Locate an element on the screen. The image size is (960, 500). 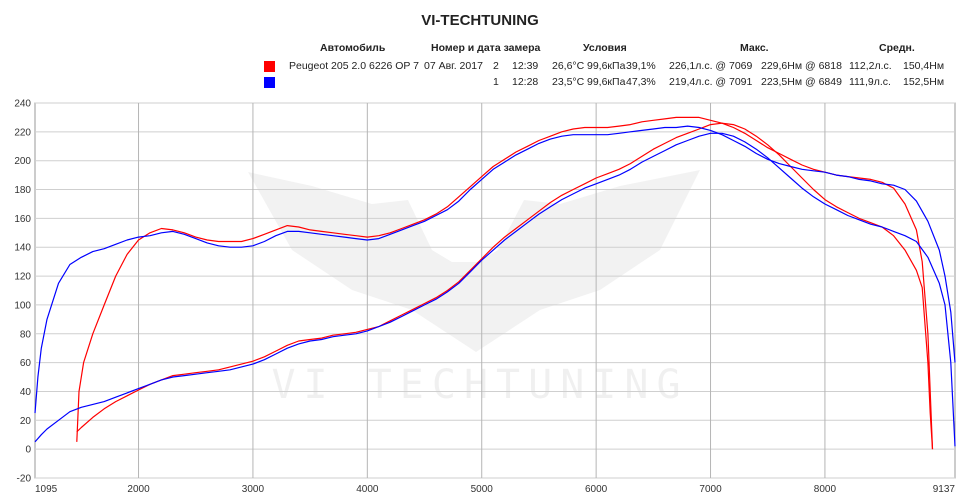
x-tick-label: 7000 is located at coordinates (710, 489).